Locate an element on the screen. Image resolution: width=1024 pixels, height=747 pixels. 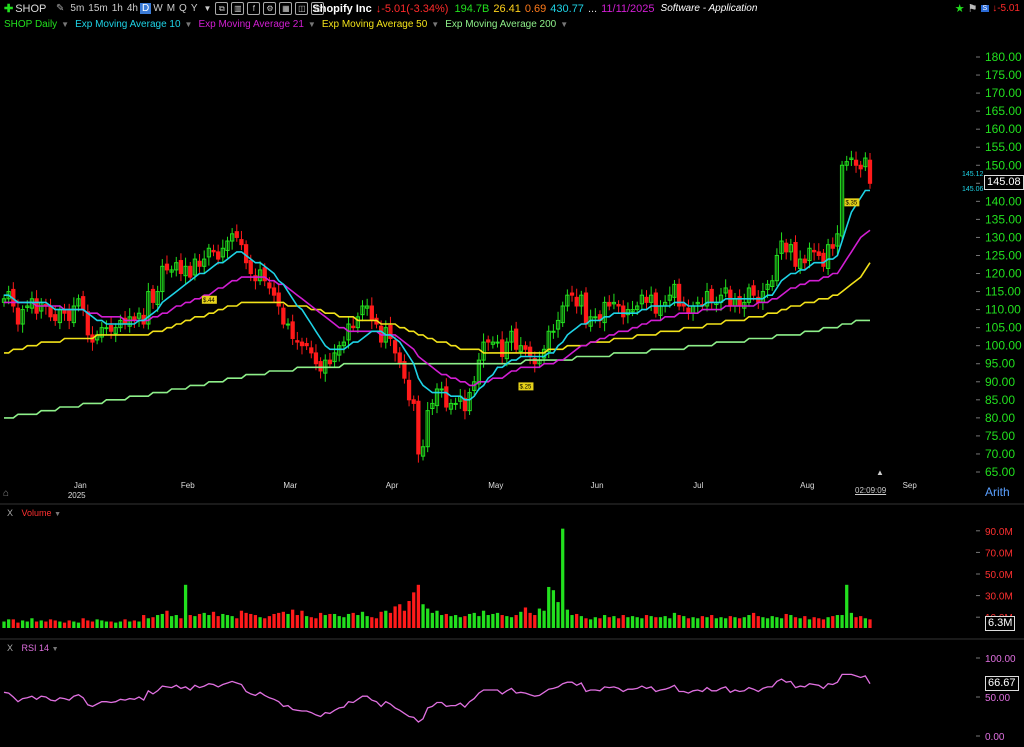
timeframe-1h: 1h is located at coordinates (117, 8).